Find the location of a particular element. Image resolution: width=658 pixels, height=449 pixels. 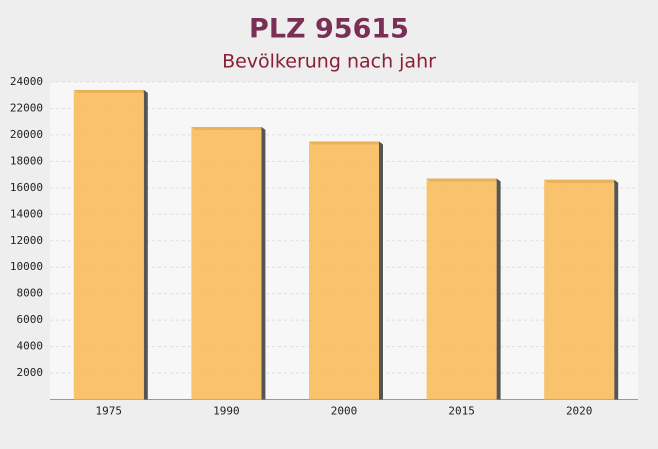

y-tick-label: 6000 is located at coordinates (30, 319).